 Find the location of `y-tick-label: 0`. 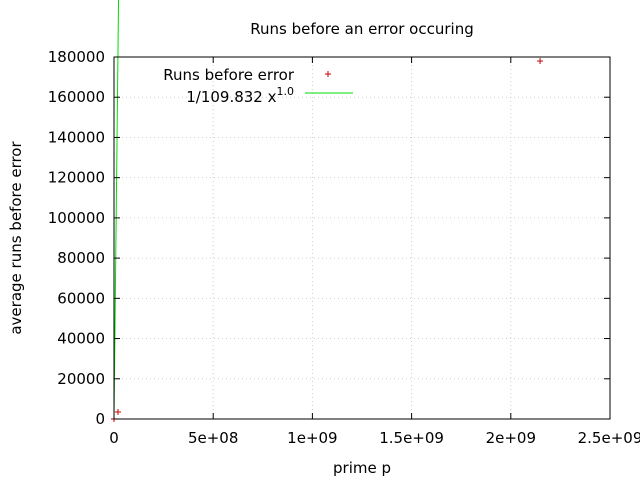

y-tick-label: 0 is located at coordinates (100, 419).